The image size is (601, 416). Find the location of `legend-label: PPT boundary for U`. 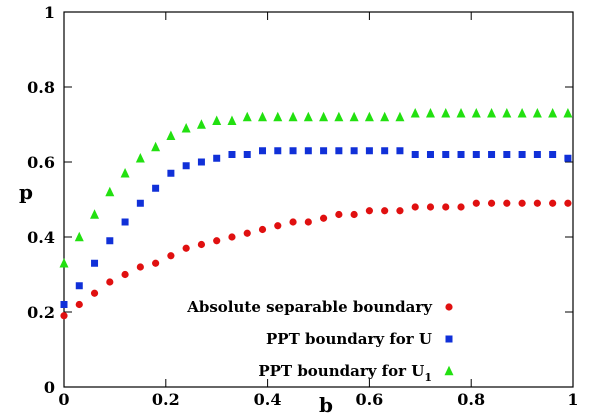

legend-label: PPT boundary for U is located at coordinates (349, 339).